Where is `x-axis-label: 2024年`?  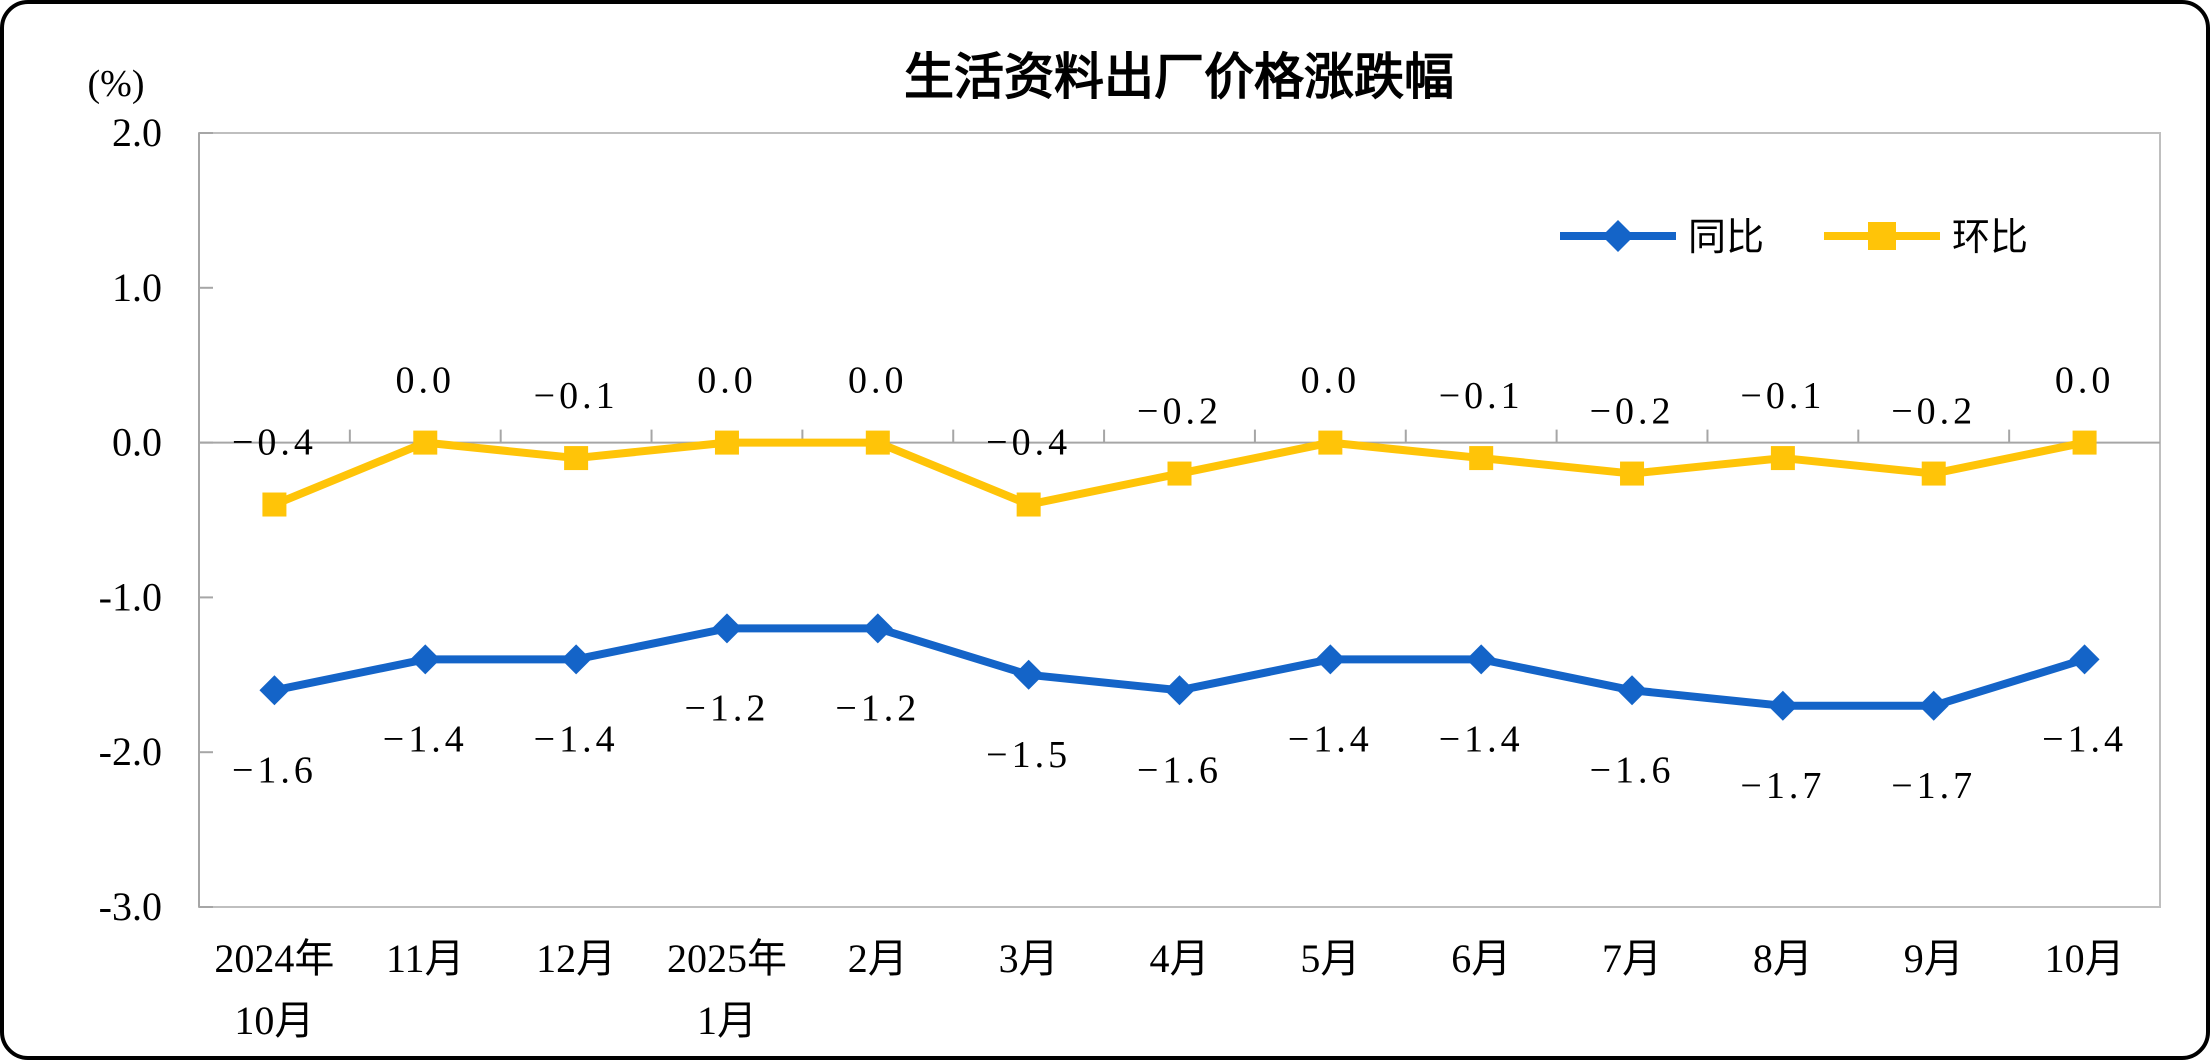 x-axis-label: 2024年 is located at coordinates (274, 958).